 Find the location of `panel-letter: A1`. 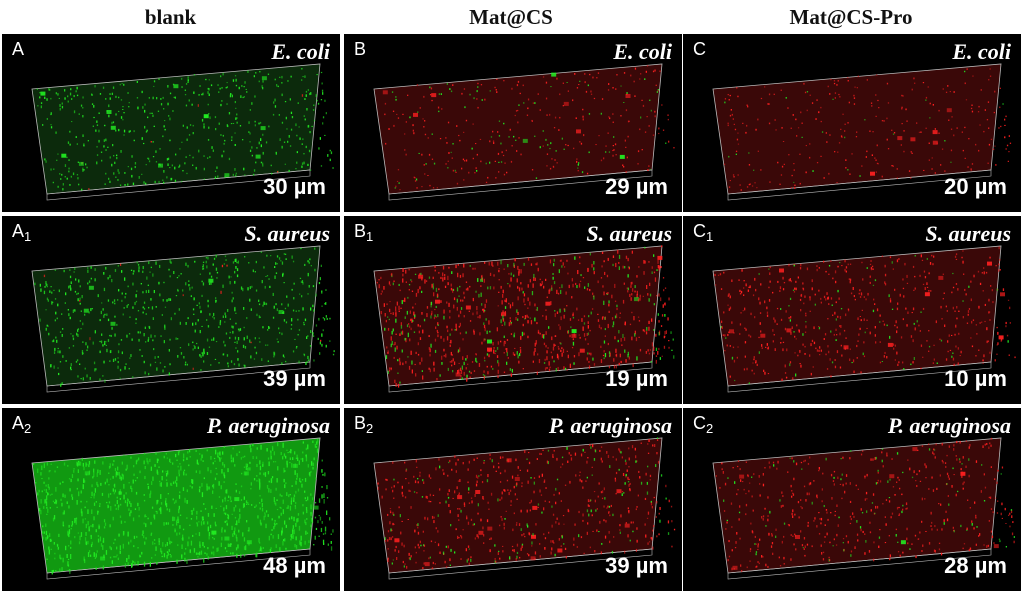

panel-letter: A1 is located at coordinates (22, 232).